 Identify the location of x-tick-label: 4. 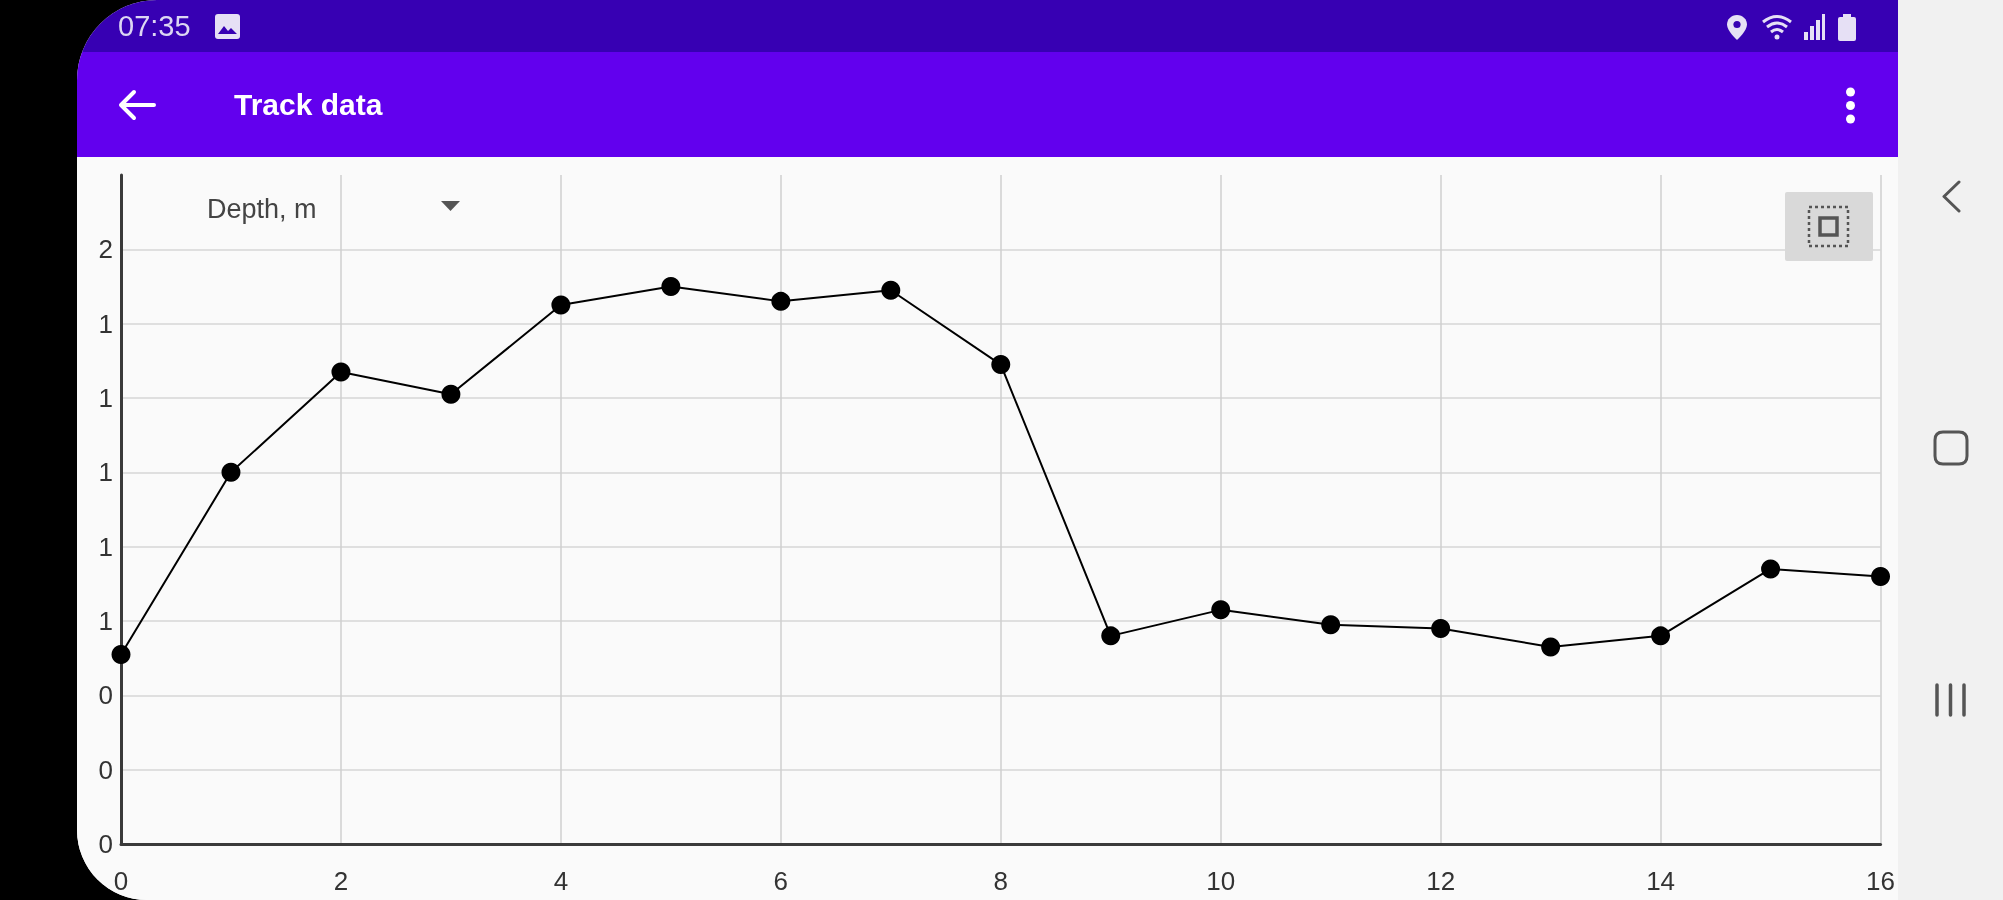
(561, 881).